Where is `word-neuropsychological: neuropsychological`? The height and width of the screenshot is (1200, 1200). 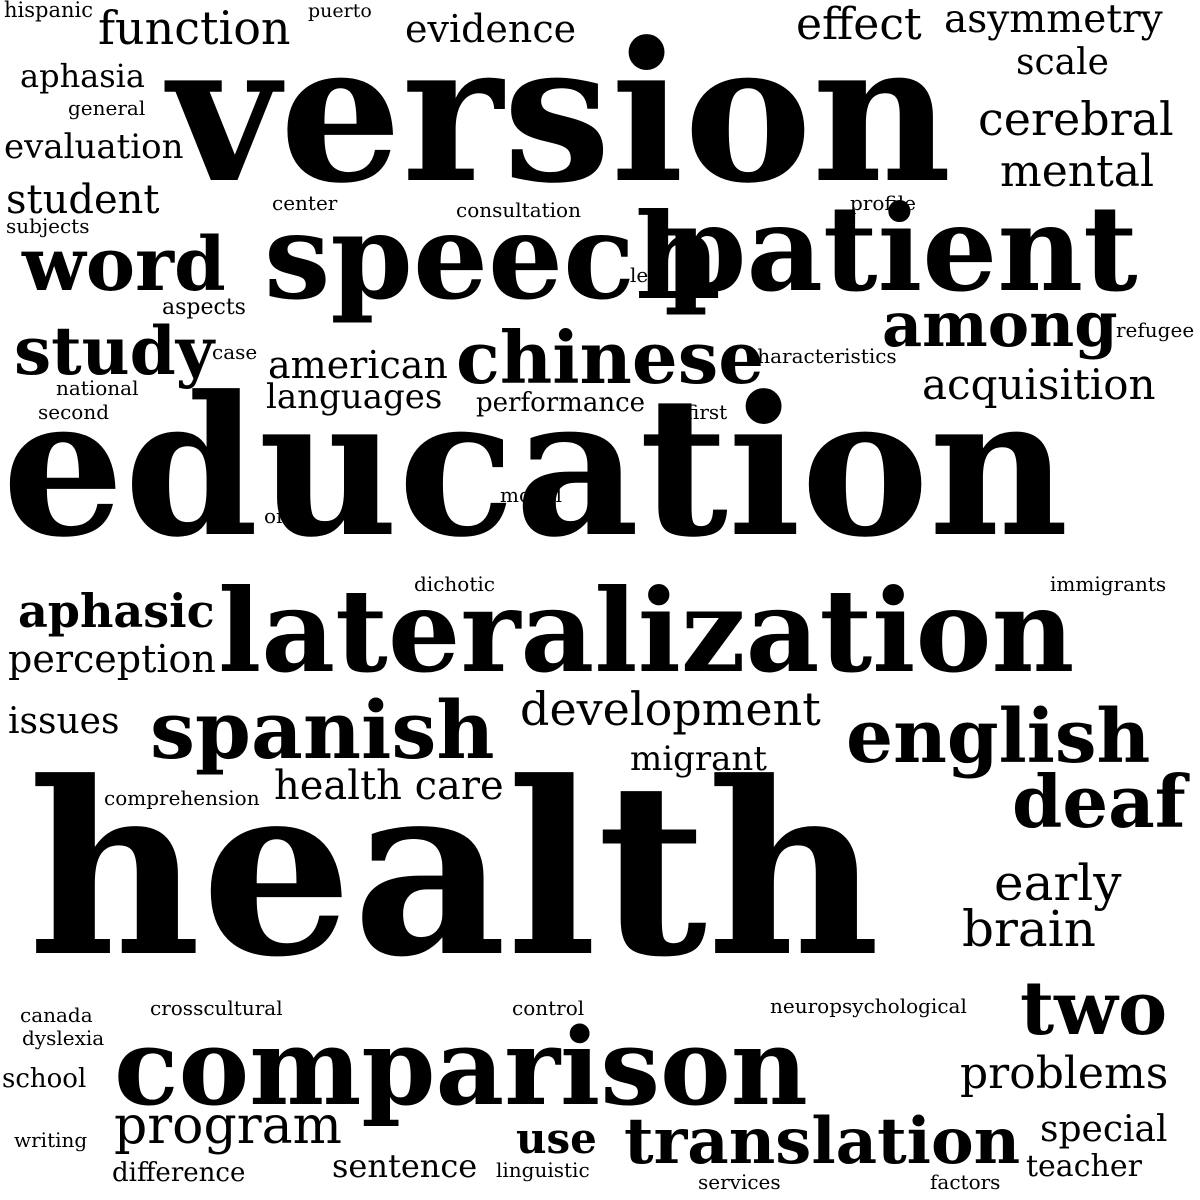 word-neuropsychological: neuropsychological is located at coordinates (868, 1006).